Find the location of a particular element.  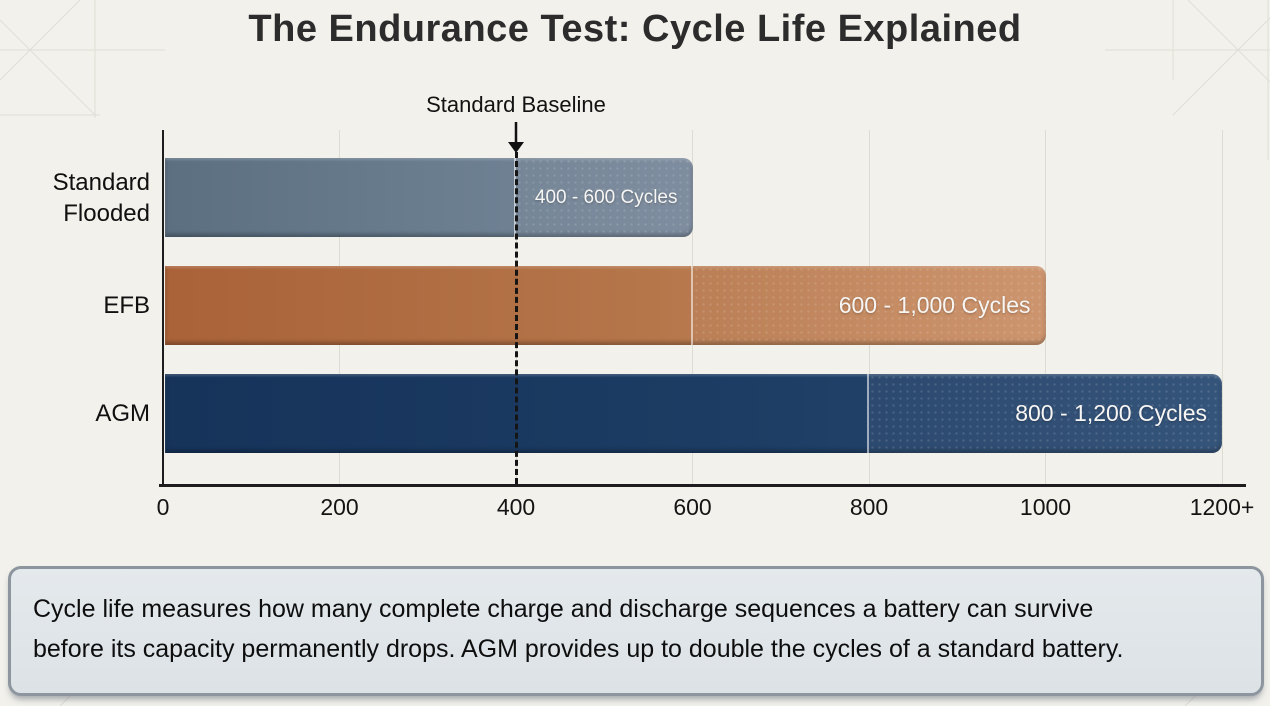

x-tick-label-200: 200 is located at coordinates (339, 507).